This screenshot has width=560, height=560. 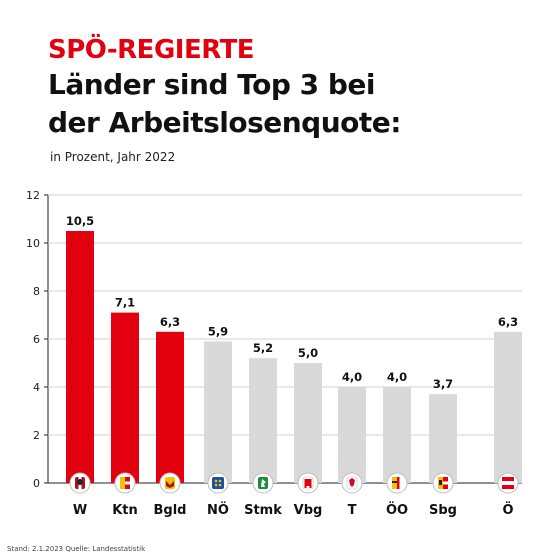 I want to click on category-label-Ktn: Ktn, so click(x=125, y=510).